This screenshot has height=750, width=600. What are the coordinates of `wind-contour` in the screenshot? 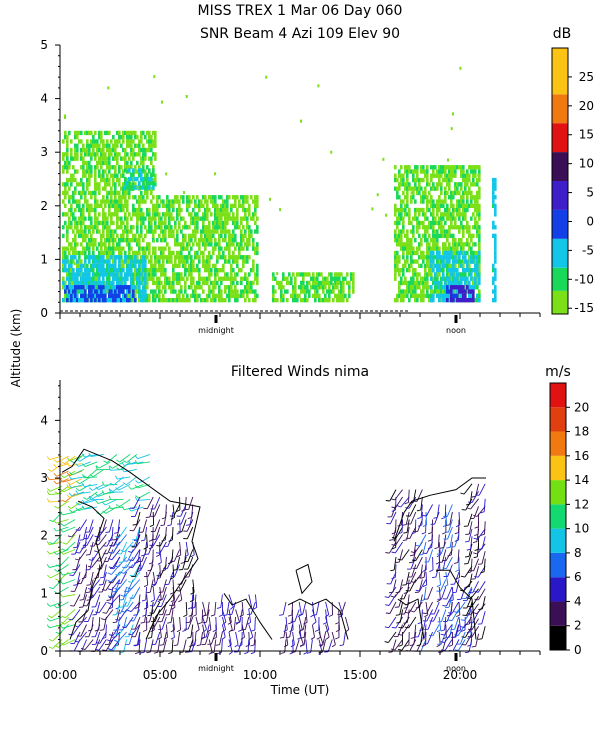 It's located at (87, 570).